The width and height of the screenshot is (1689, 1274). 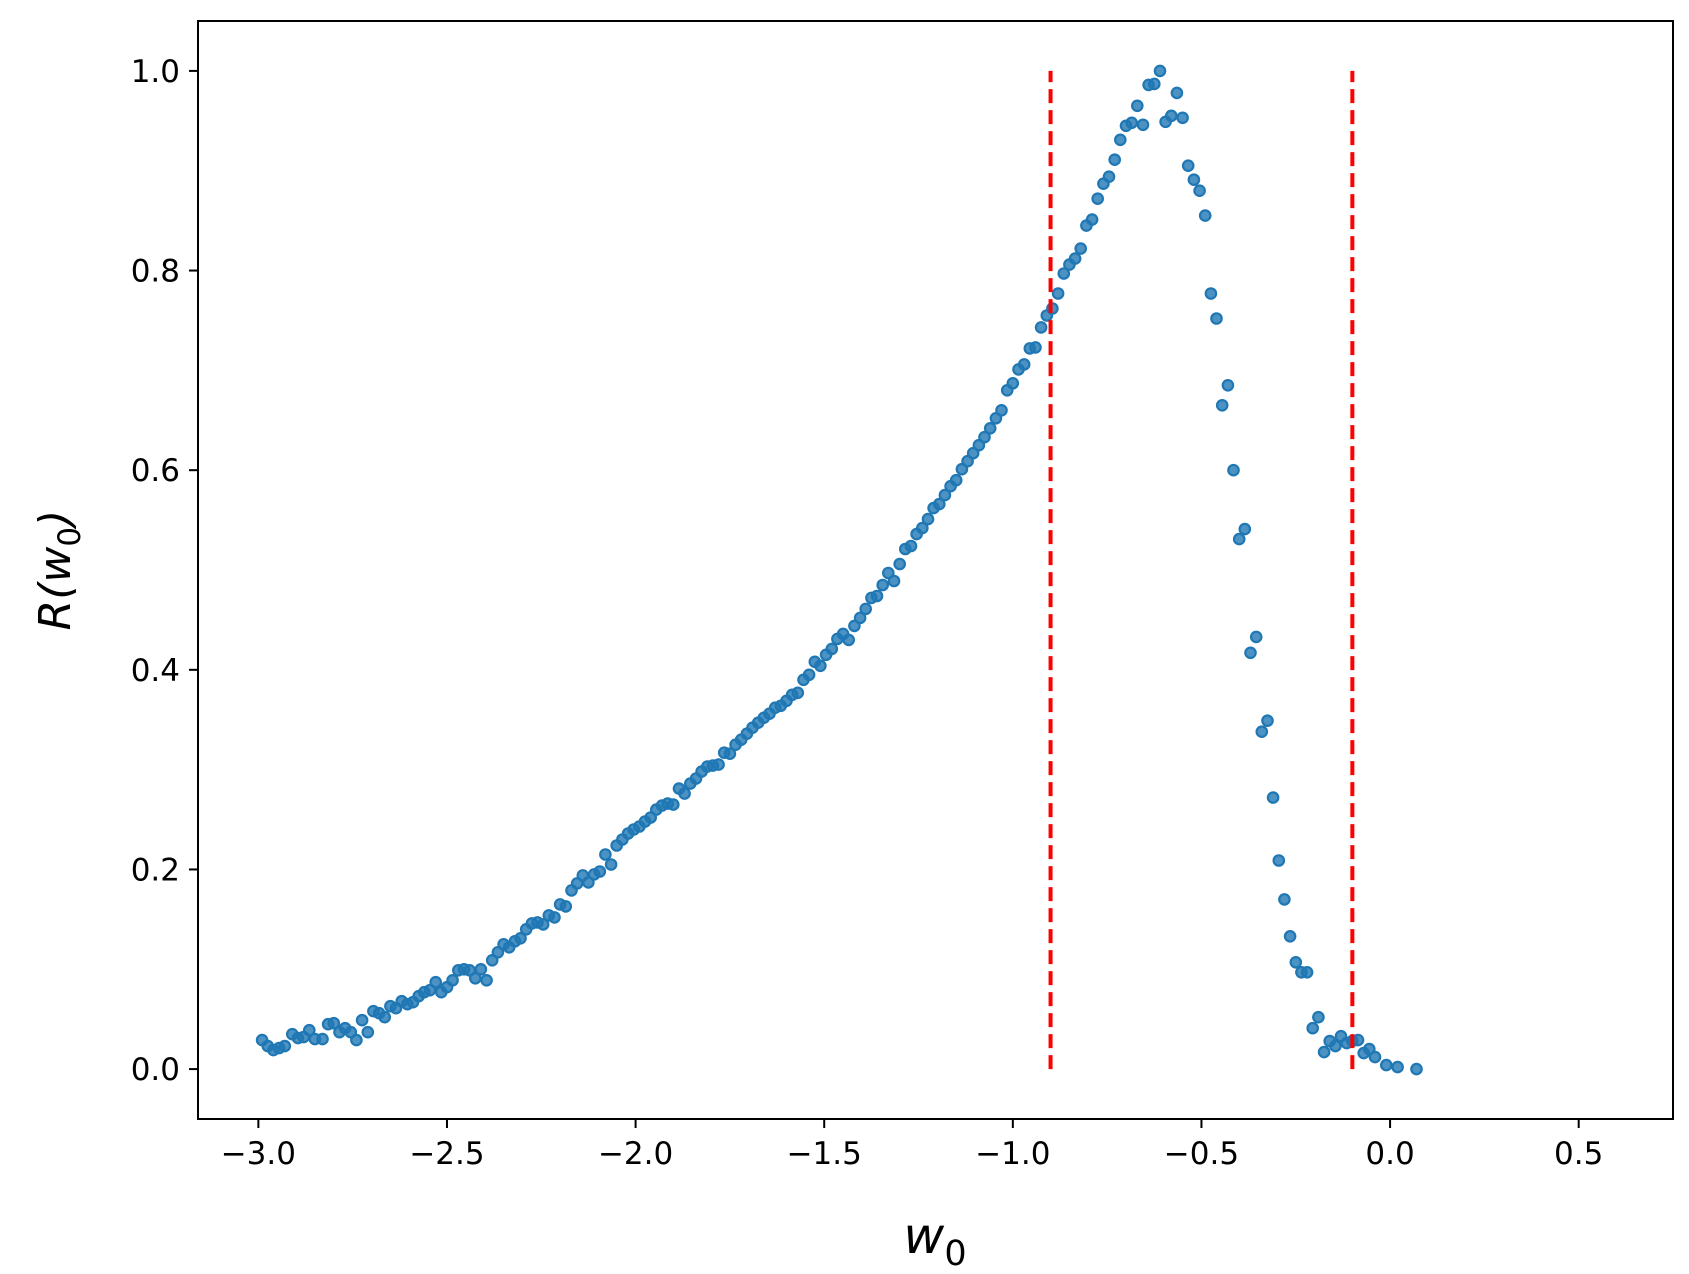 I want to click on x-tick-label: 0.5, so click(x=1578, y=1154).